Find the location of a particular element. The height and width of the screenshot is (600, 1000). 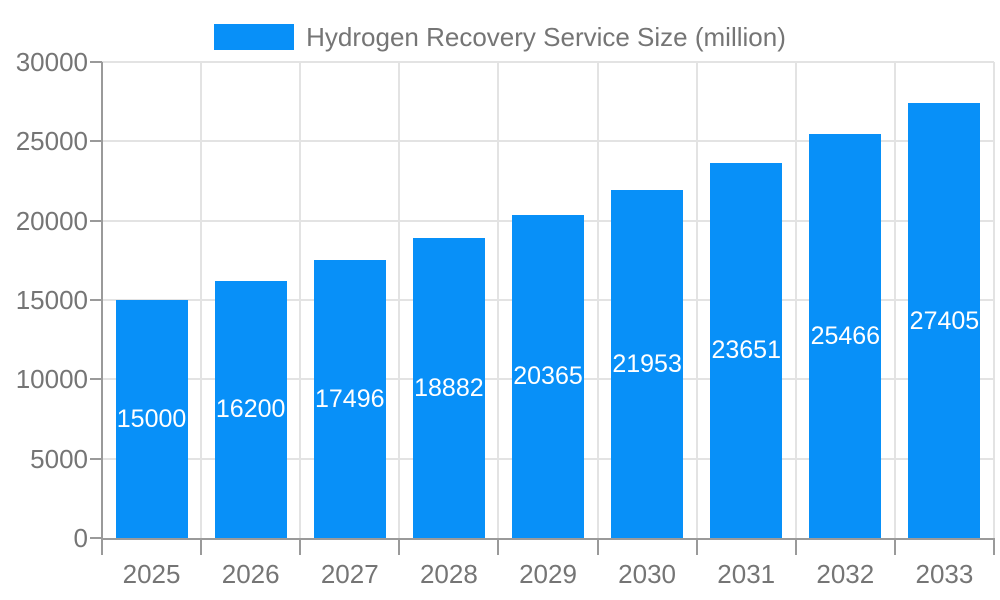

y-tick-label: 5000 is located at coordinates (59, 458).